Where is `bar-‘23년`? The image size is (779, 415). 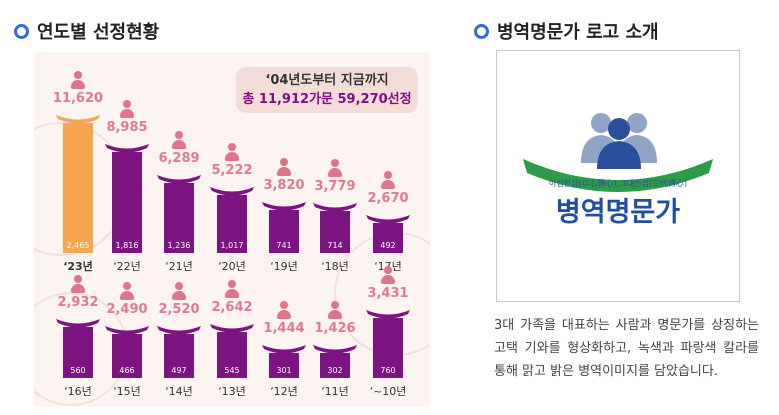 bar-‘23년 is located at coordinates (78, 188).